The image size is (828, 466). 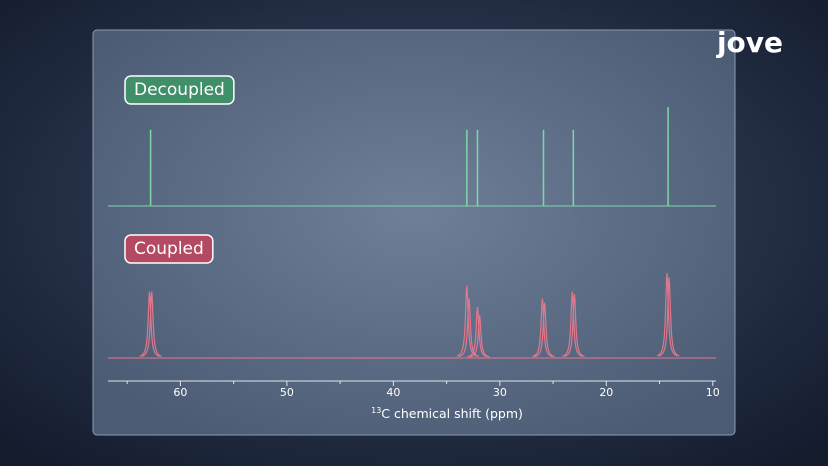 What do you see at coordinates (376, 410) in the screenshot?
I see `x-axis-label-sup: 13` at bounding box center [376, 410].